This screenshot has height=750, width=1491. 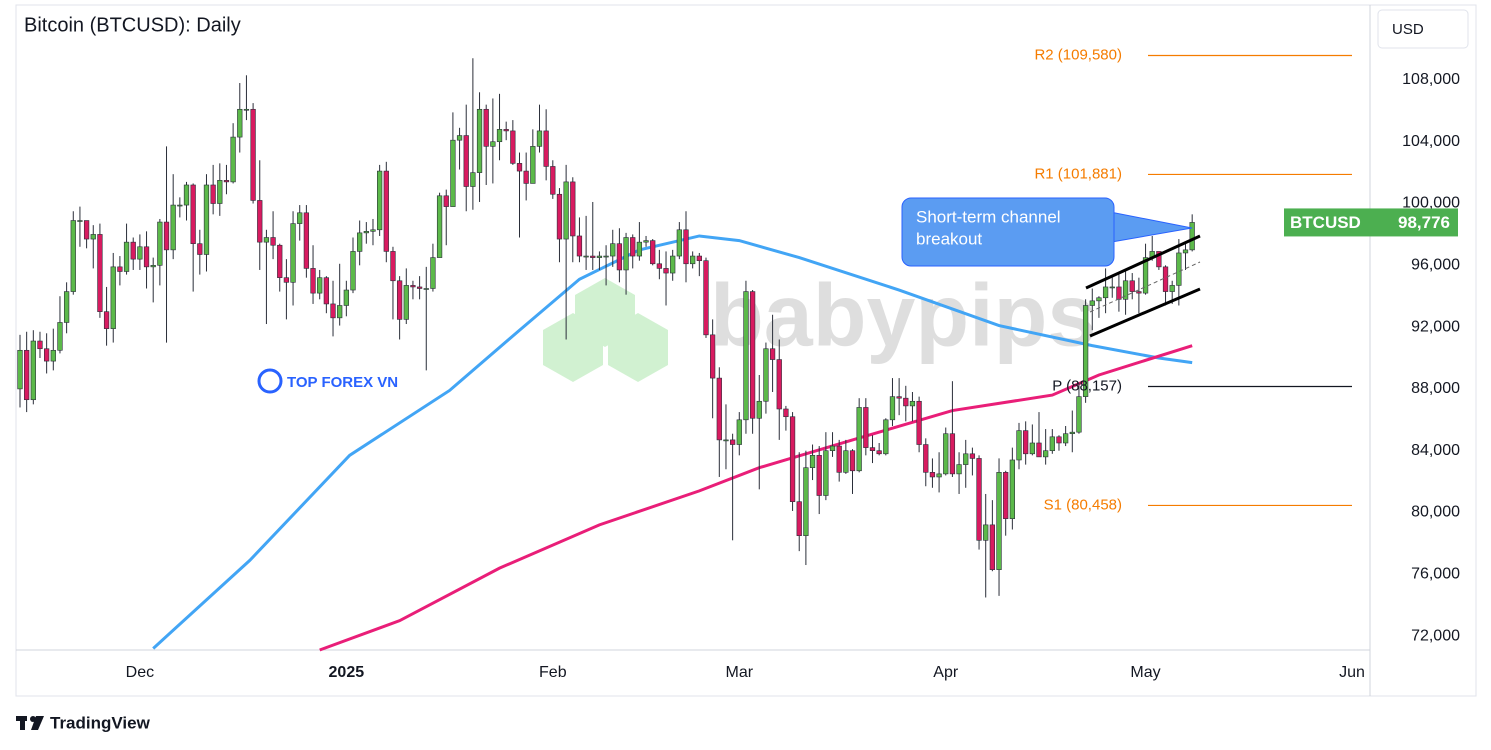 I want to click on y-tick-label: 84,000, so click(x=1435, y=450).